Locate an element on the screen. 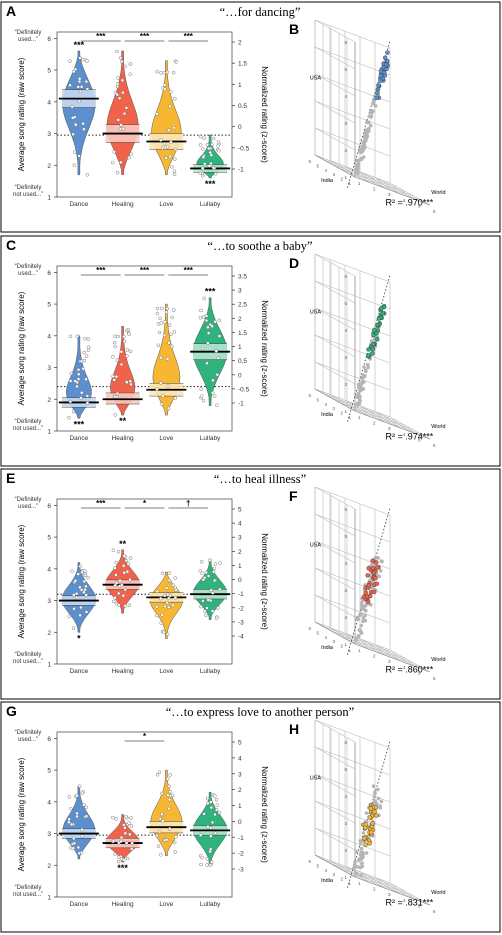 This screenshot has height=935, width=502. axis-edge is located at coordinates (392, 891).